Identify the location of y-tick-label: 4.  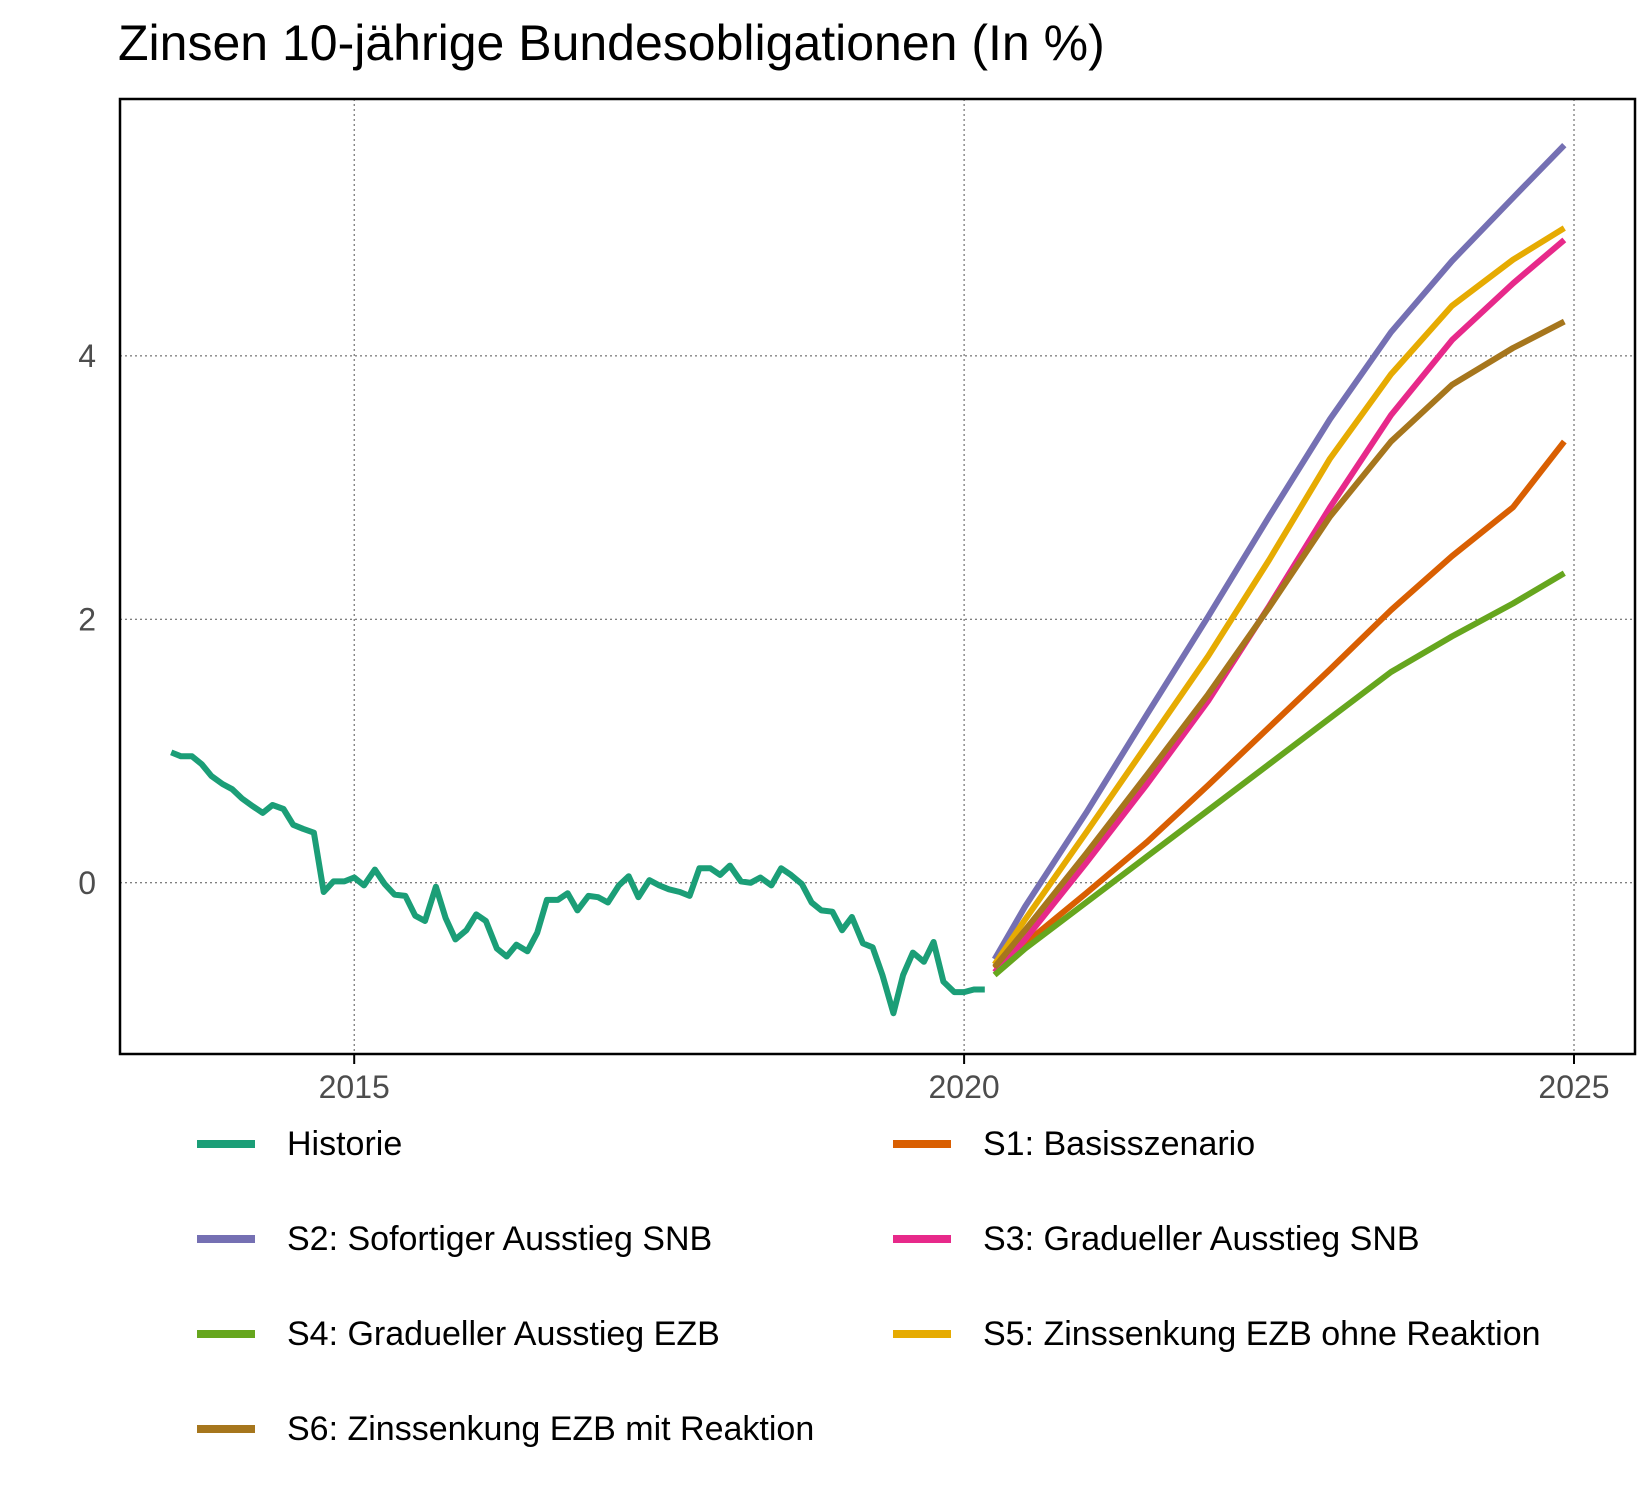
(87, 356).